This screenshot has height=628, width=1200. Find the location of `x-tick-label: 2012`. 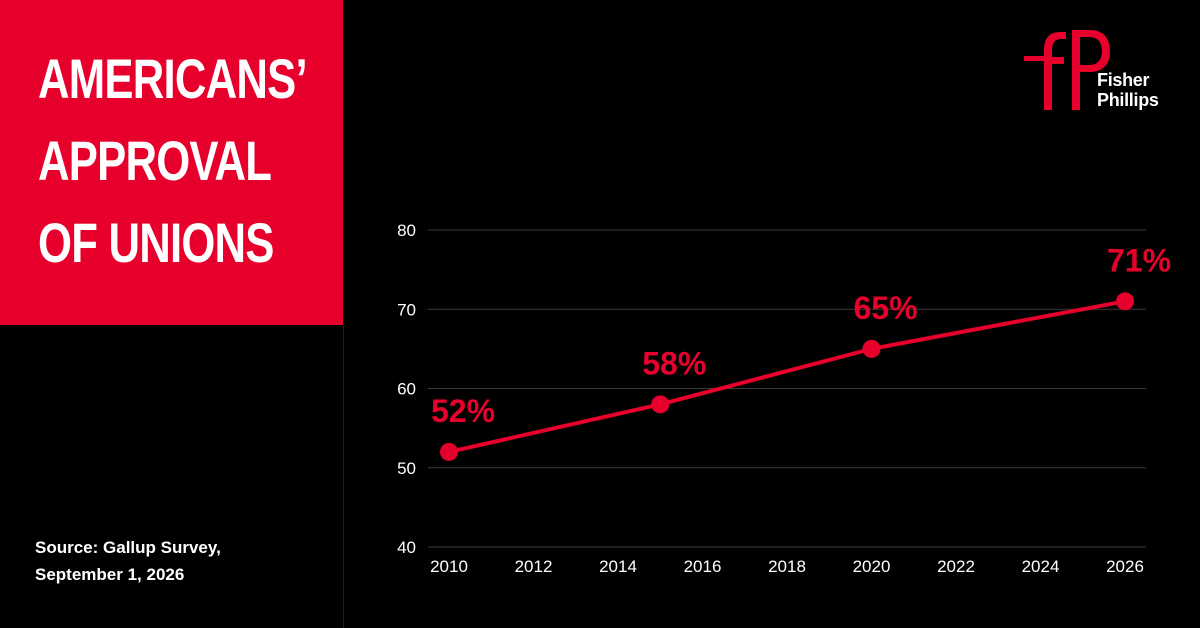

x-tick-label: 2012 is located at coordinates (534, 566).